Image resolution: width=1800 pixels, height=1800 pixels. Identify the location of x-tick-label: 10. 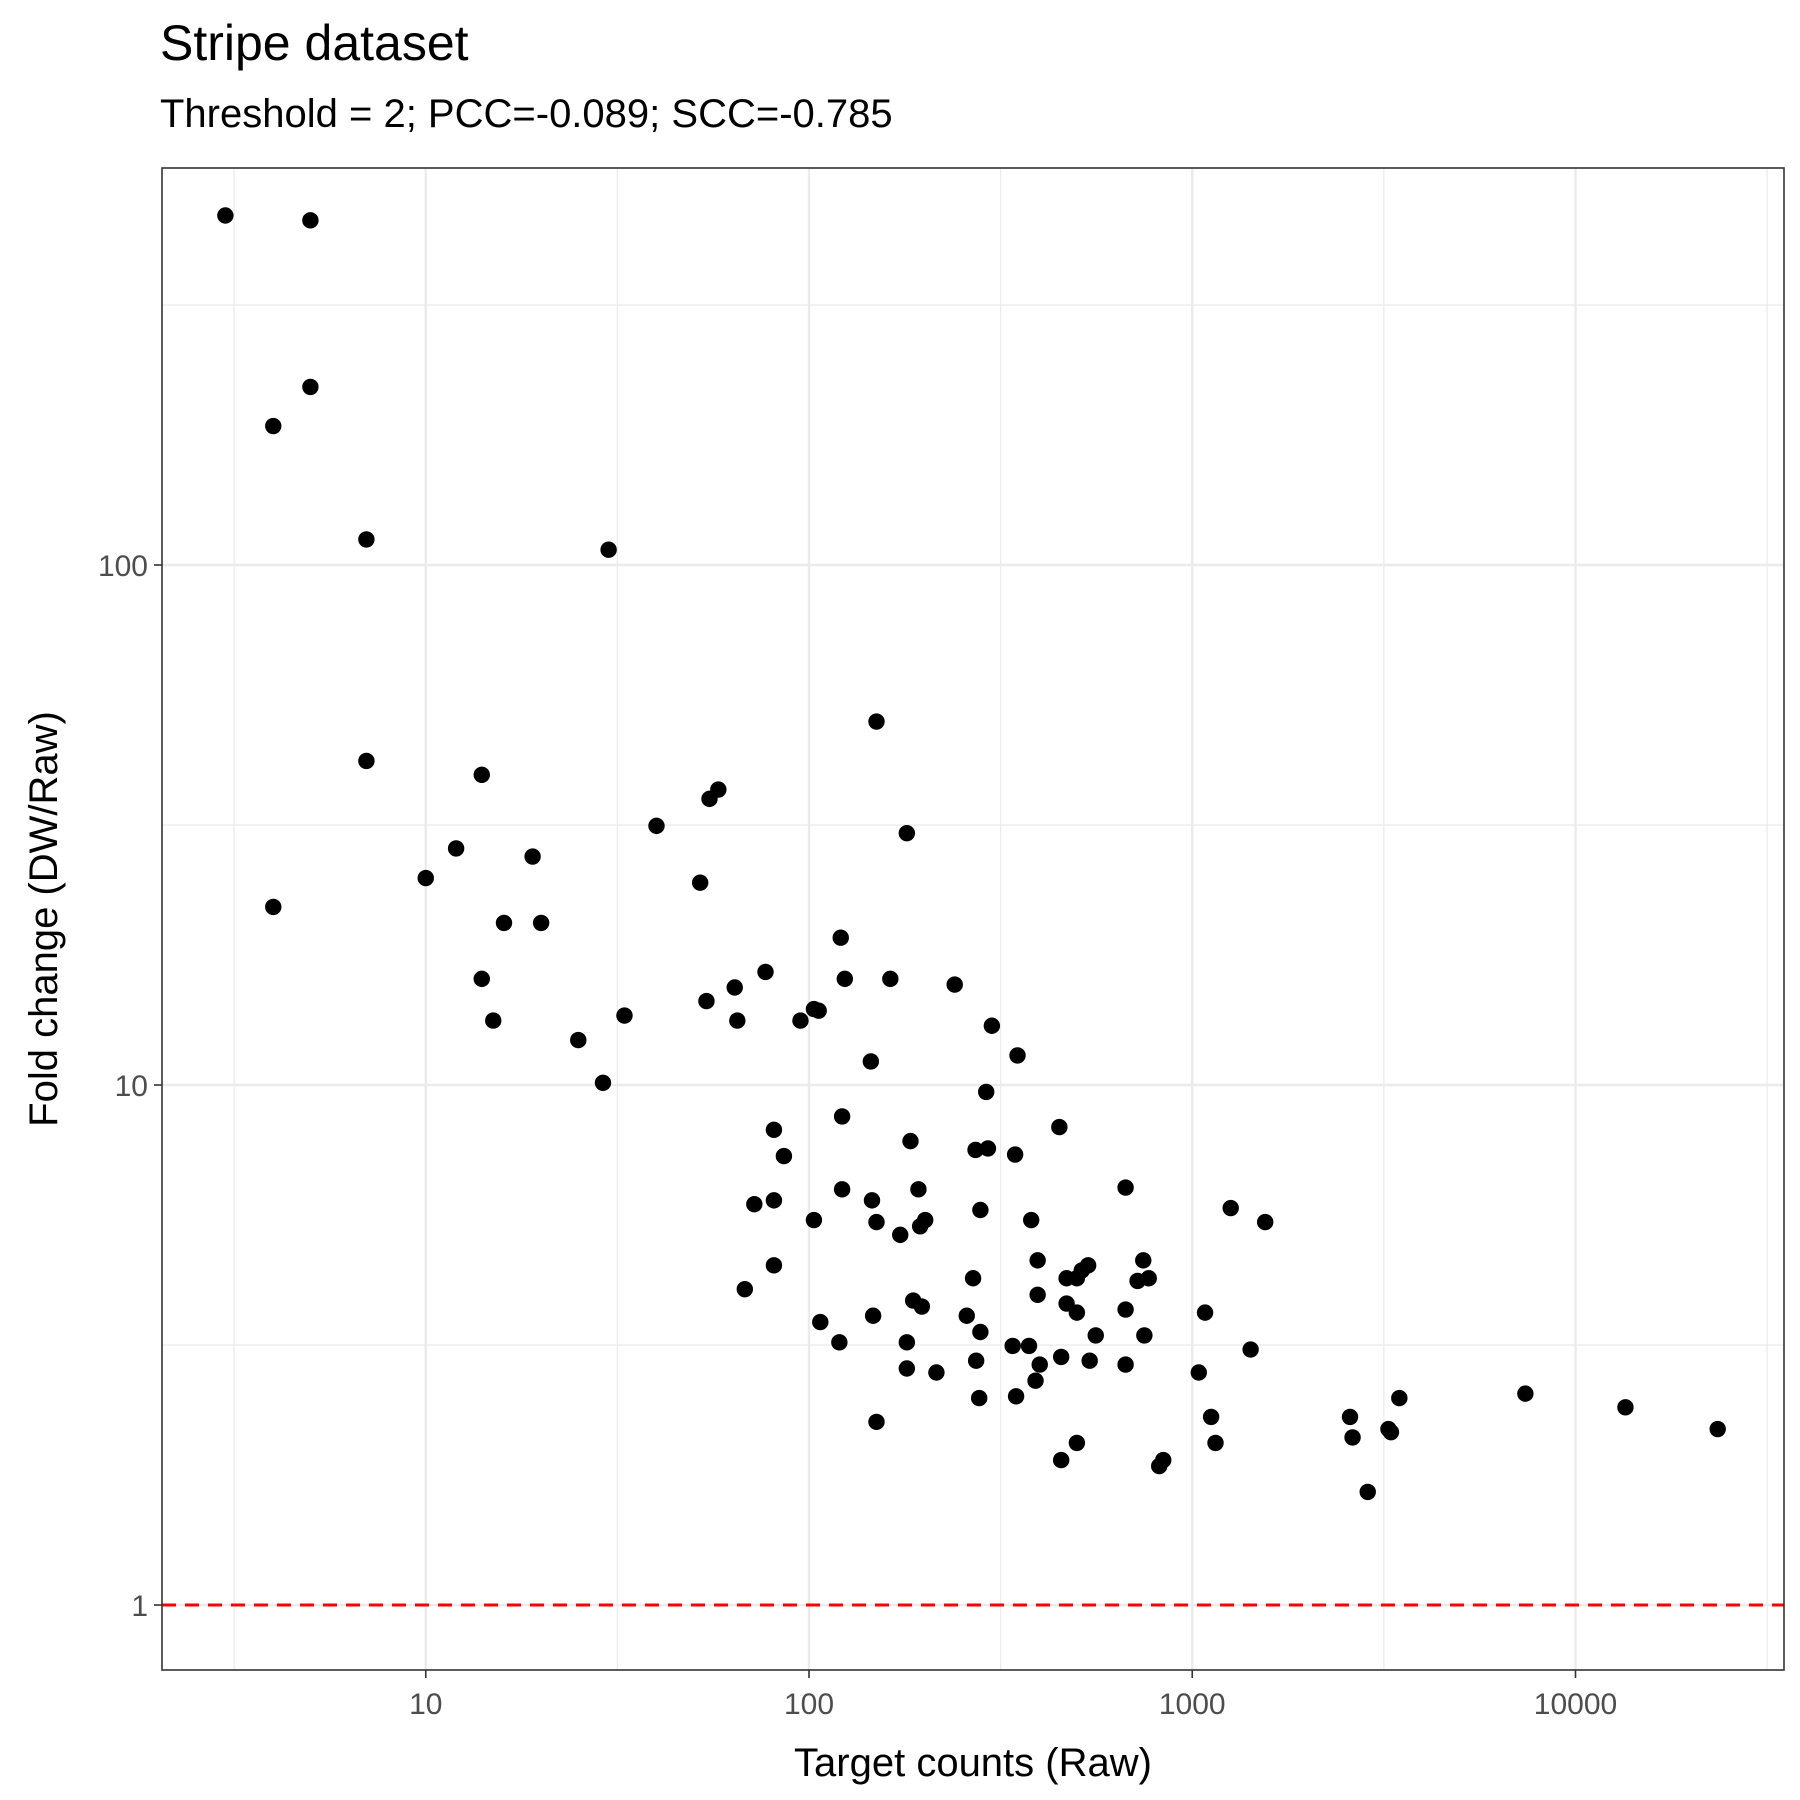
(425, 1704).